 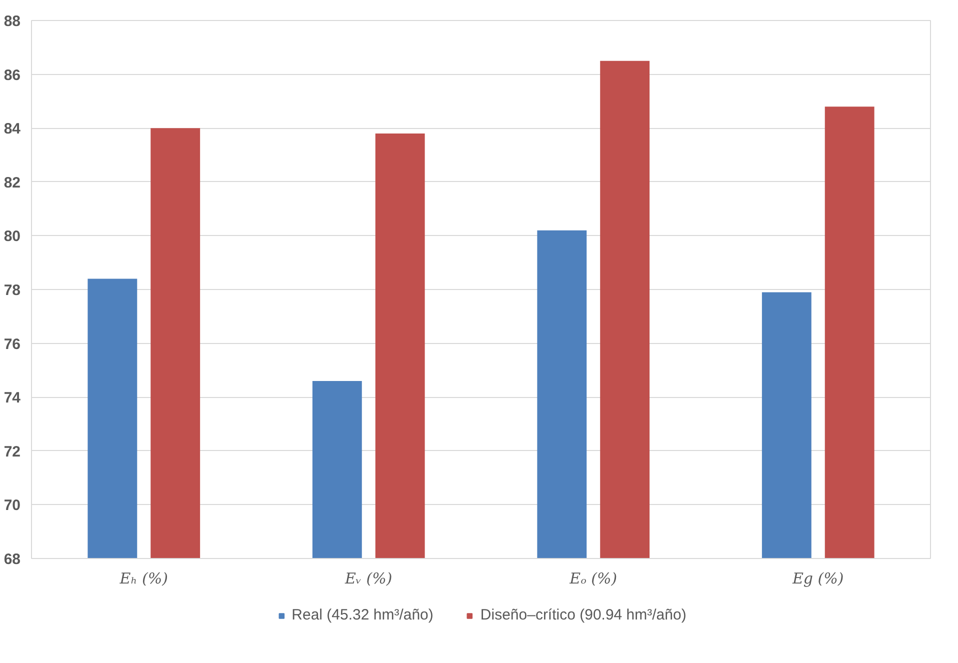 I want to click on y-tick-label: 74, so click(x=13, y=398).